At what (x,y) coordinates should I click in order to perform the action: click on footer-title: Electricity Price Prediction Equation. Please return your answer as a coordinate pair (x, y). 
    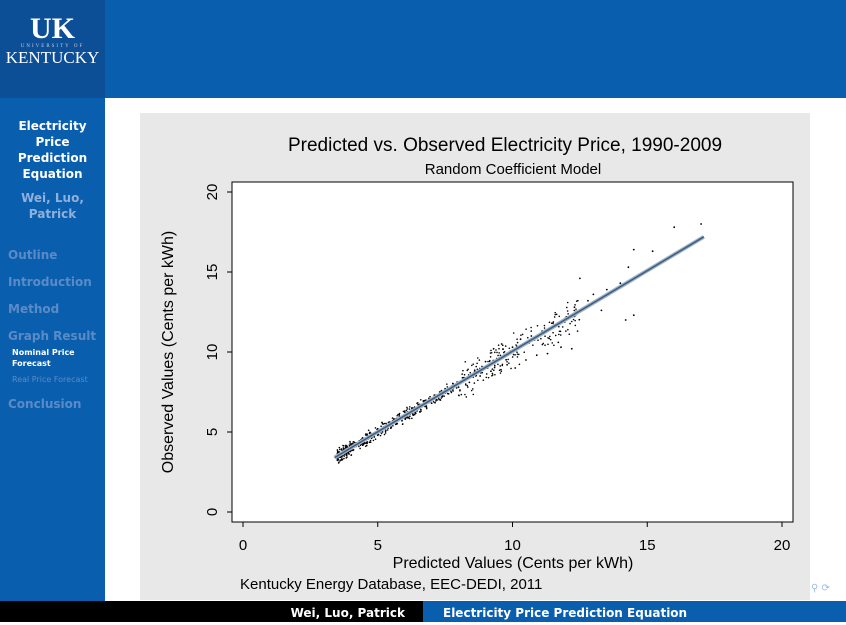
    Looking at the image, I should click on (634, 611).